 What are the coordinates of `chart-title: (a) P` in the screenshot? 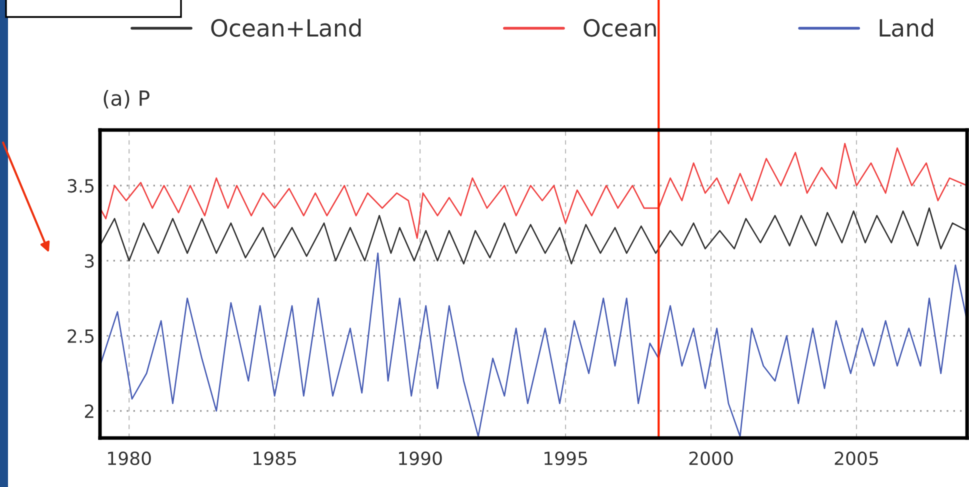 It's located at (127, 99).